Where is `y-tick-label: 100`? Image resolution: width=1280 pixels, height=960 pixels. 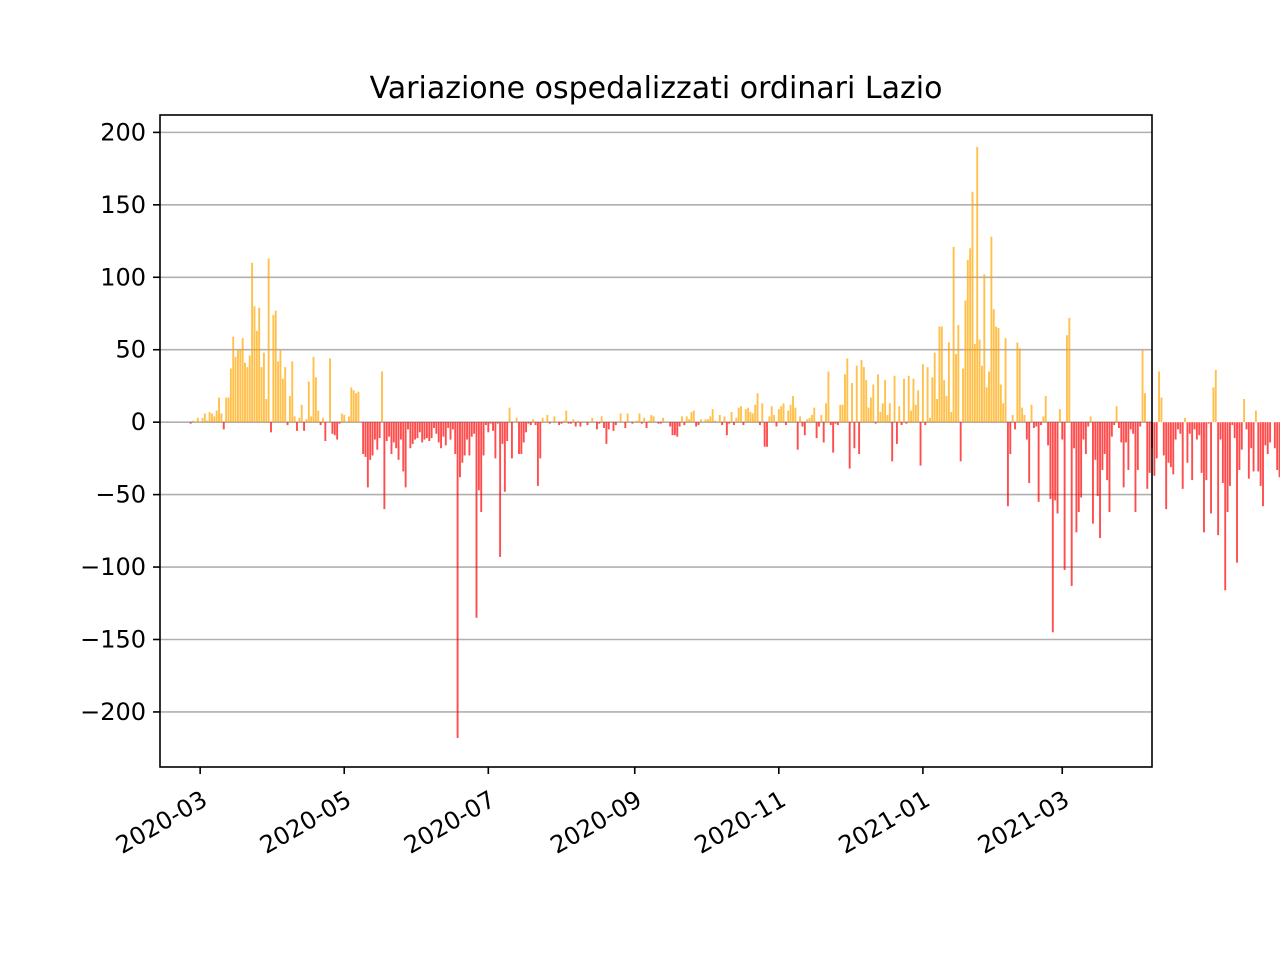 y-tick-label: 100 is located at coordinates (123, 277).